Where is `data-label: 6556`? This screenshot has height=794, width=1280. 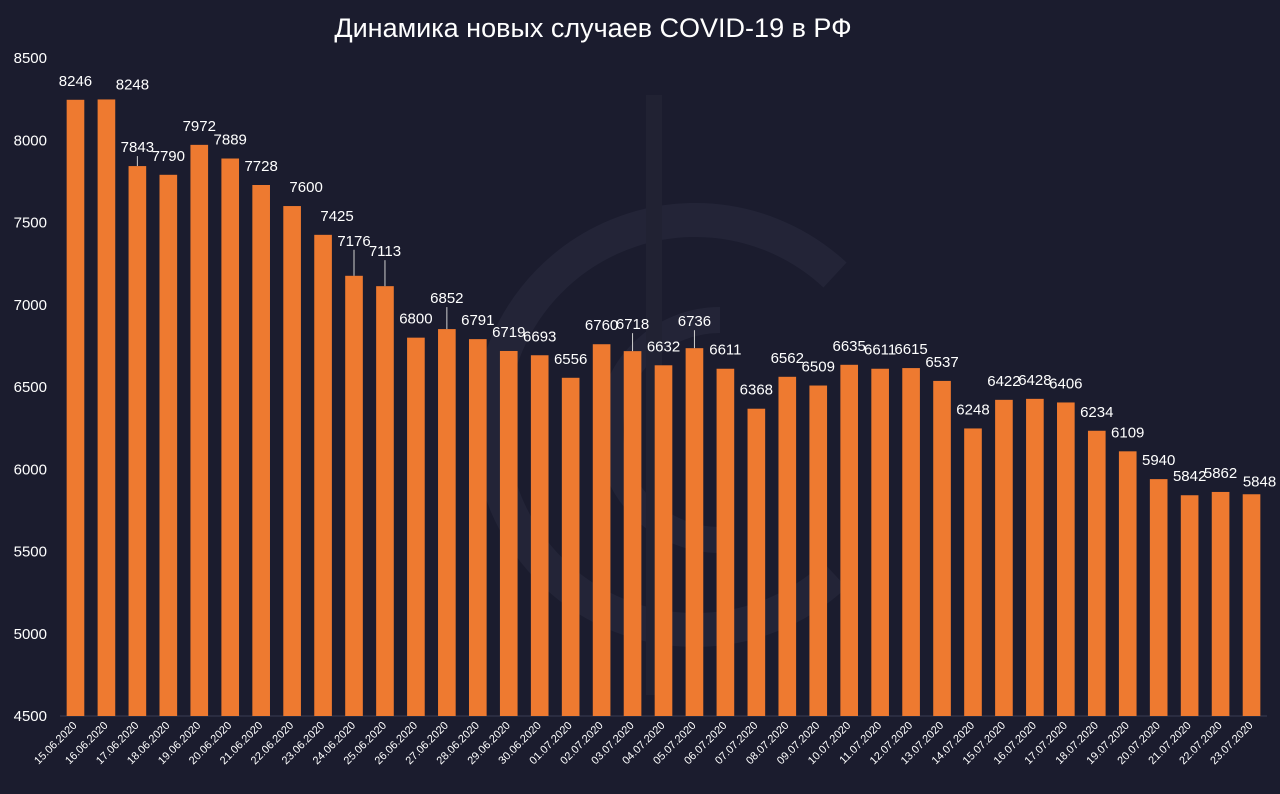 data-label: 6556 is located at coordinates (570, 359).